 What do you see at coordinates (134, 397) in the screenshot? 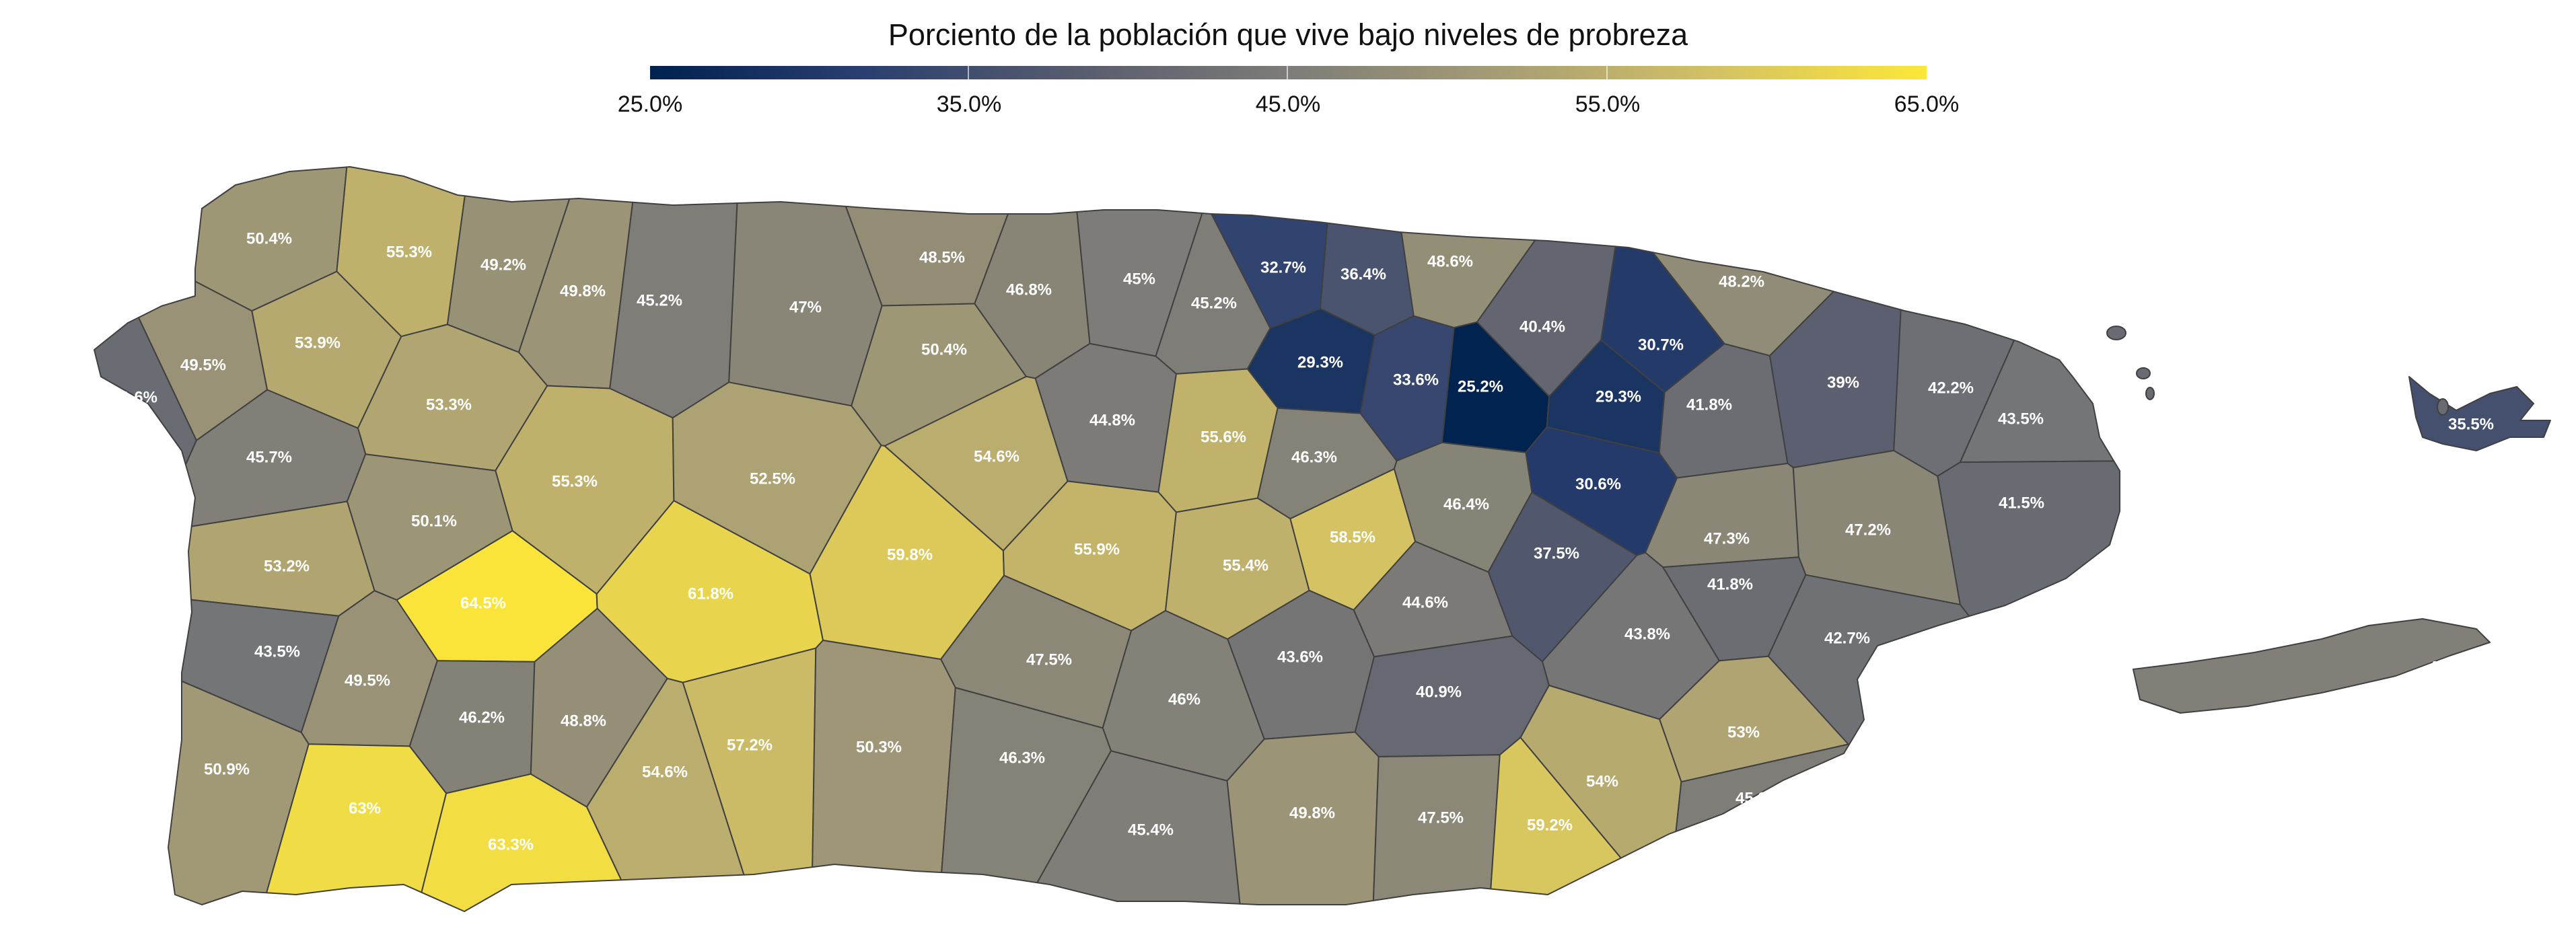
I see `municipality-value-label: 41.6%` at bounding box center [134, 397].